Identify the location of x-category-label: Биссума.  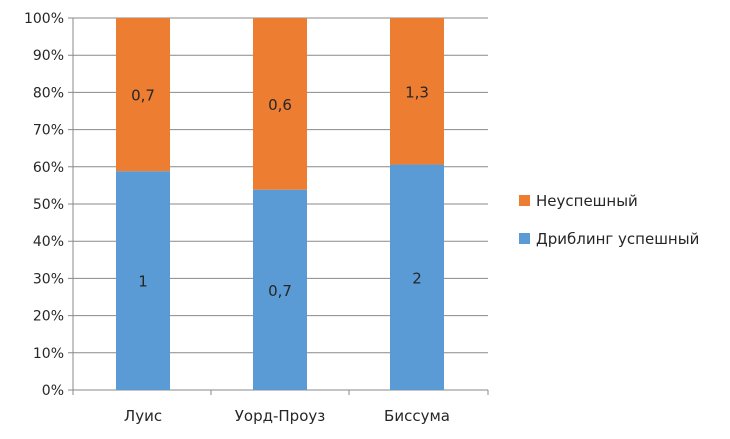
(417, 416).